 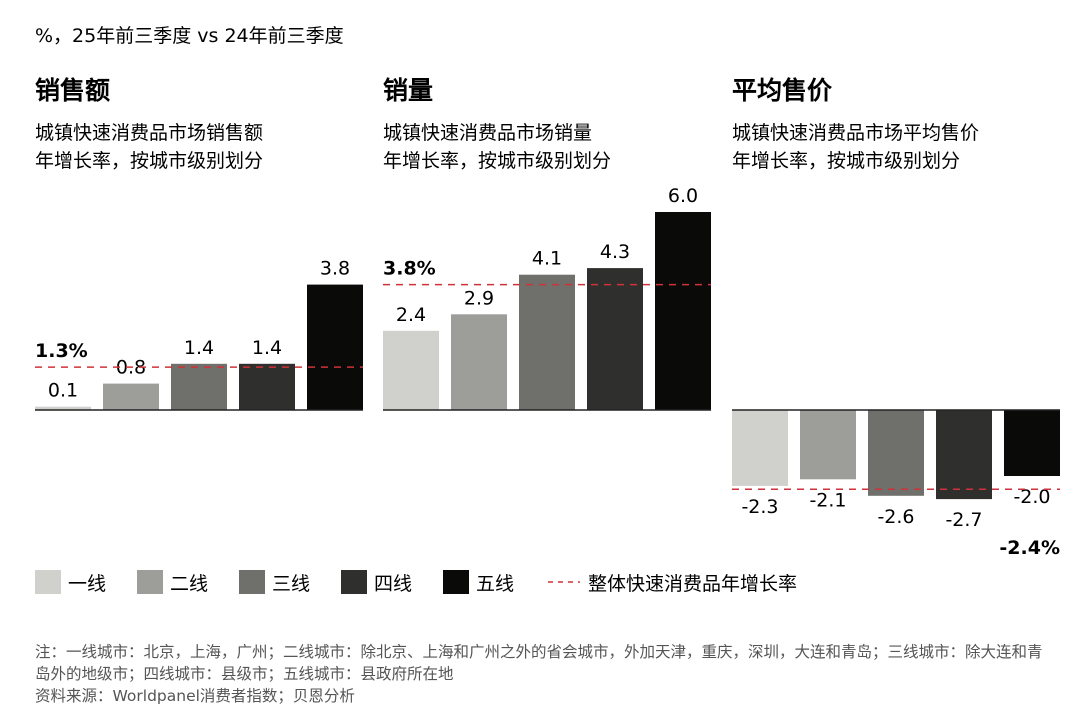 What do you see at coordinates (692, 584) in the screenshot?
I see `legend-label: 整体快速消费品年增长率` at bounding box center [692, 584].